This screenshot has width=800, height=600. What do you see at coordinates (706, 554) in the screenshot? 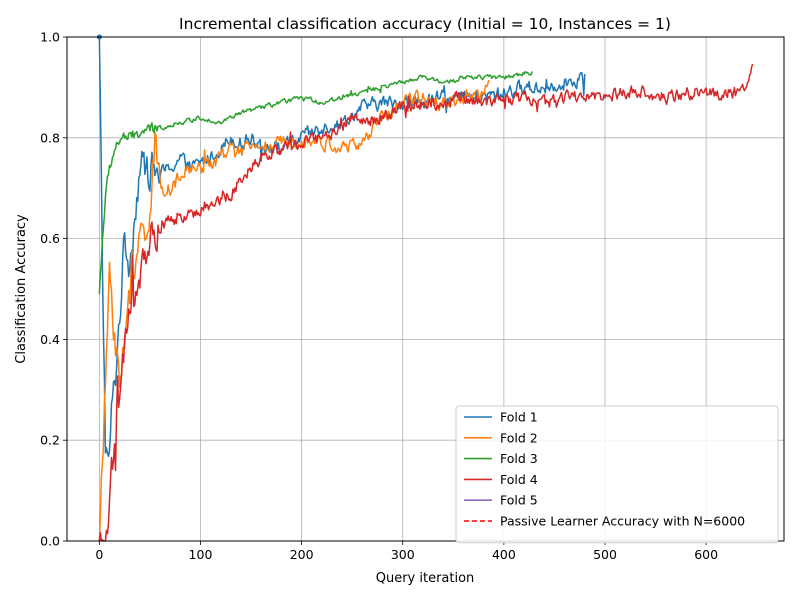
I see `x-tick-label: 600` at bounding box center [706, 554].